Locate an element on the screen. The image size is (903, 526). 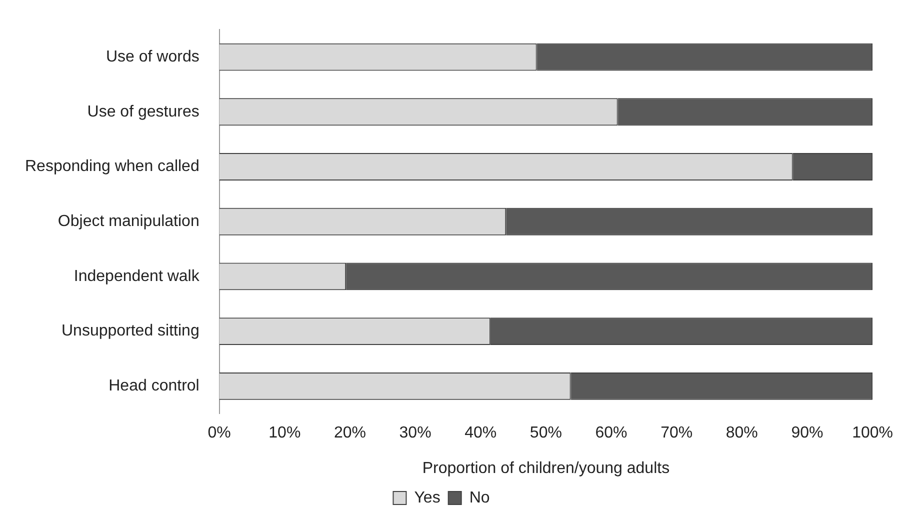
y-tick-label: Use of words is located at coordinates (153, 57).